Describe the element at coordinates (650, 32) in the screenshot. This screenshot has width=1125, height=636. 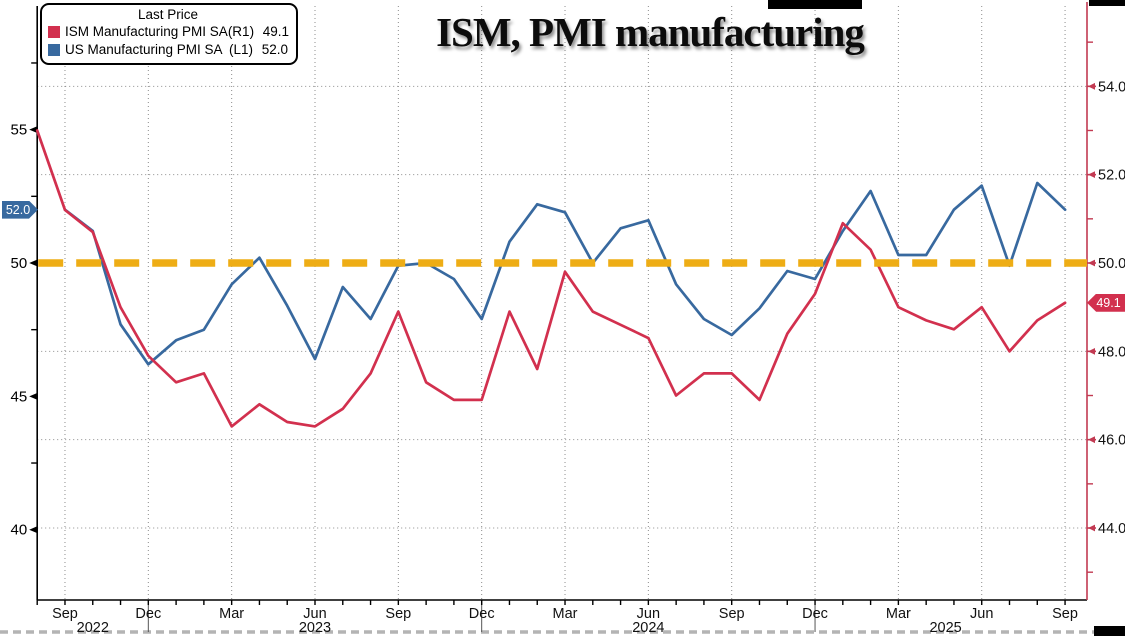
I see `chart-title: ISM, PMI manufacturing` at that location.